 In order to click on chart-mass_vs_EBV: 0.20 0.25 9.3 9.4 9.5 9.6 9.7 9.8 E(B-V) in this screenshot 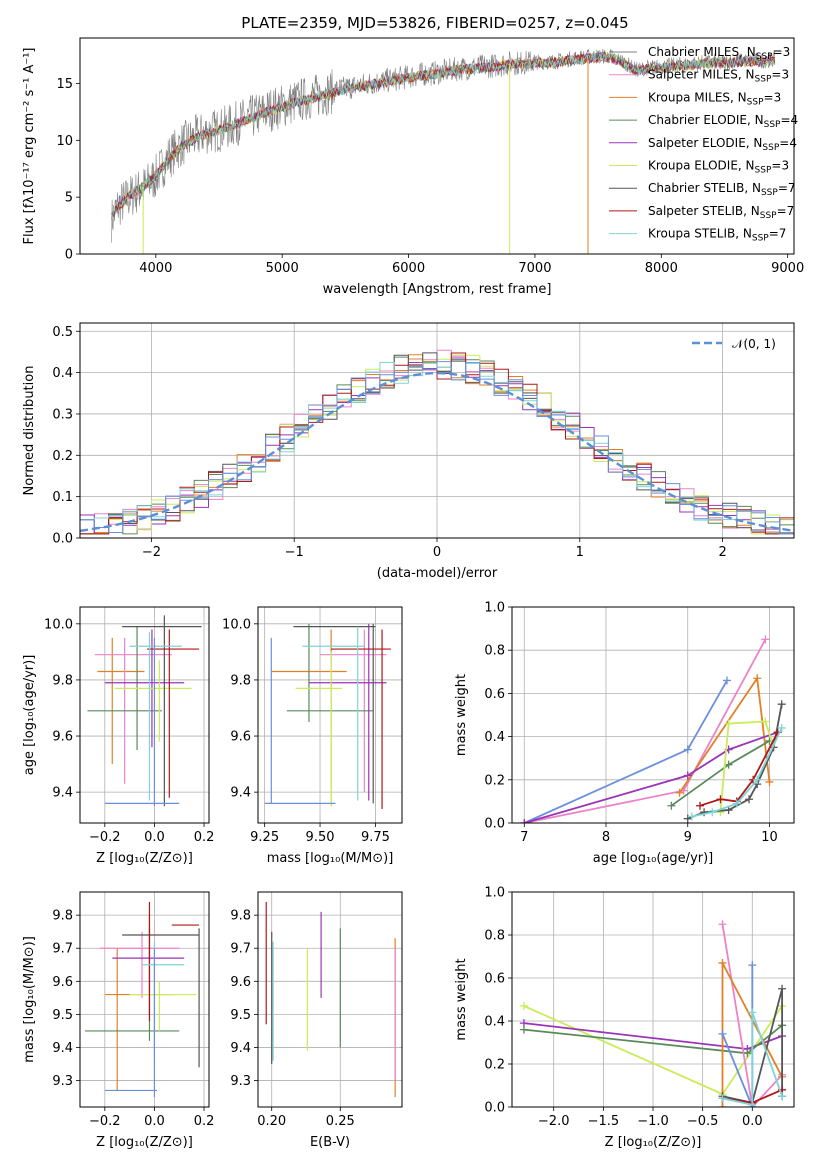, I will do `click(316, 1020)`.